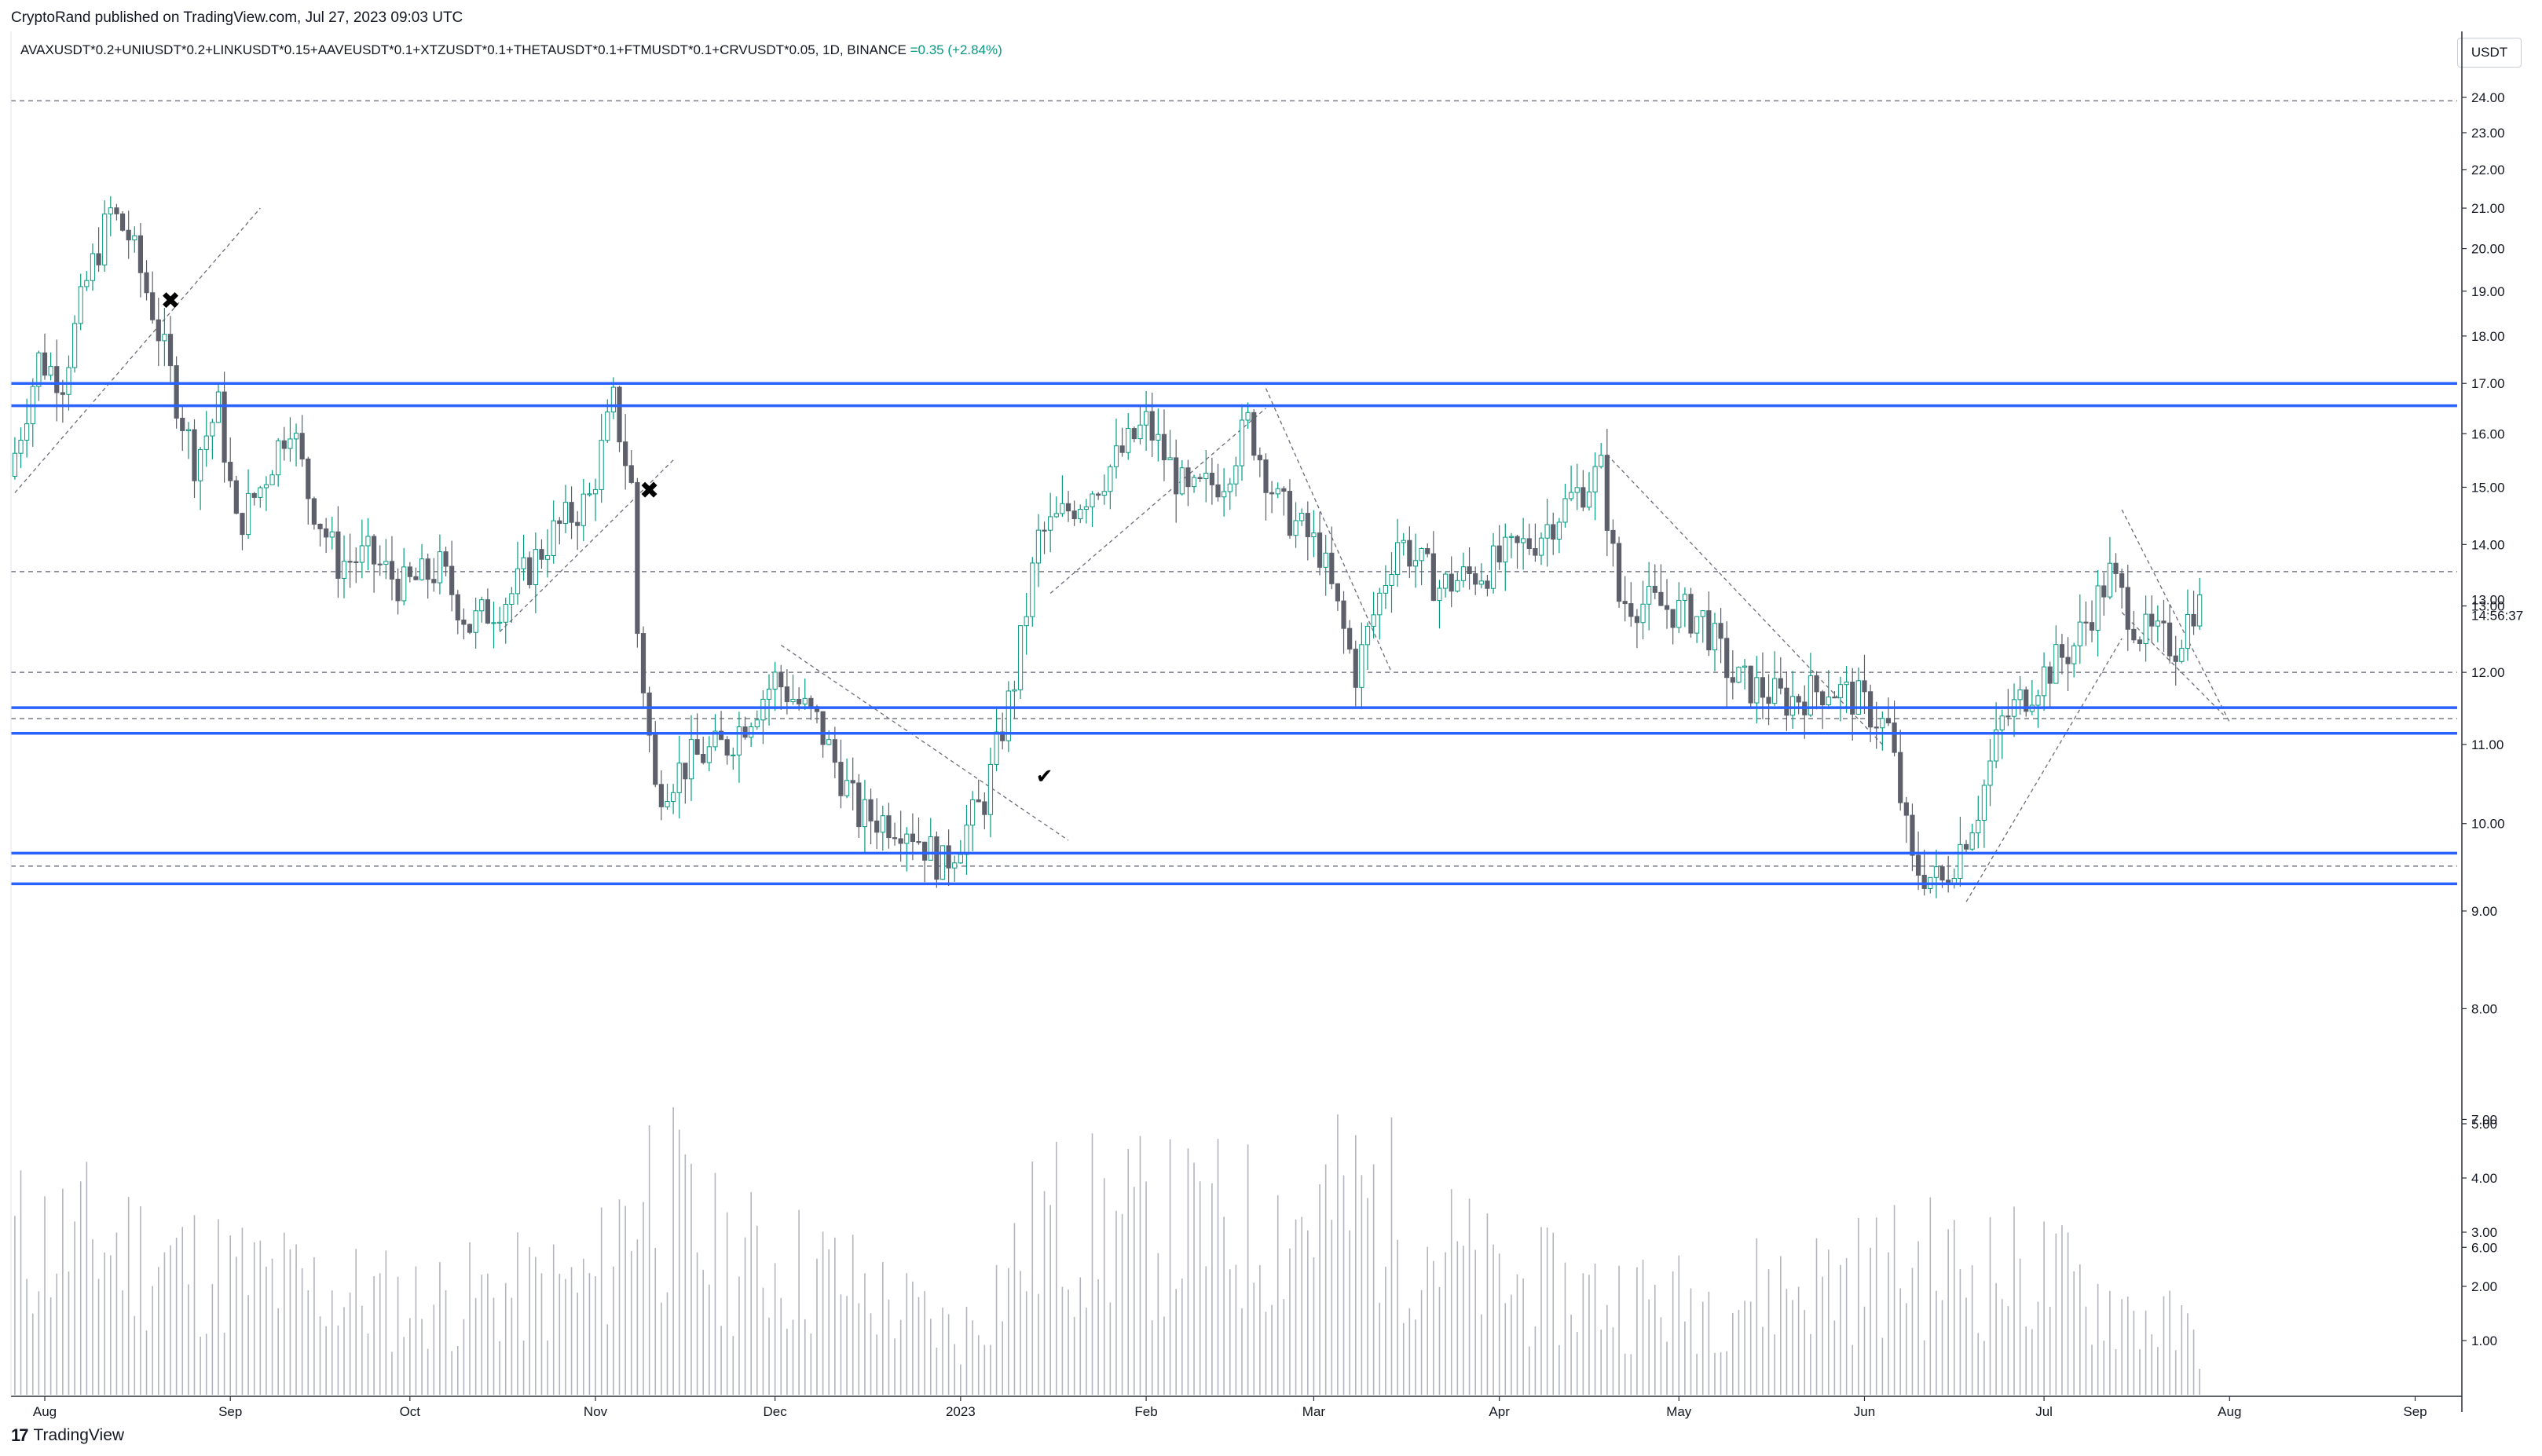 This screenshot has height=1456, width=2542. I want to click on tradingview-logo: 17 TradingView, so click(67, 1435).